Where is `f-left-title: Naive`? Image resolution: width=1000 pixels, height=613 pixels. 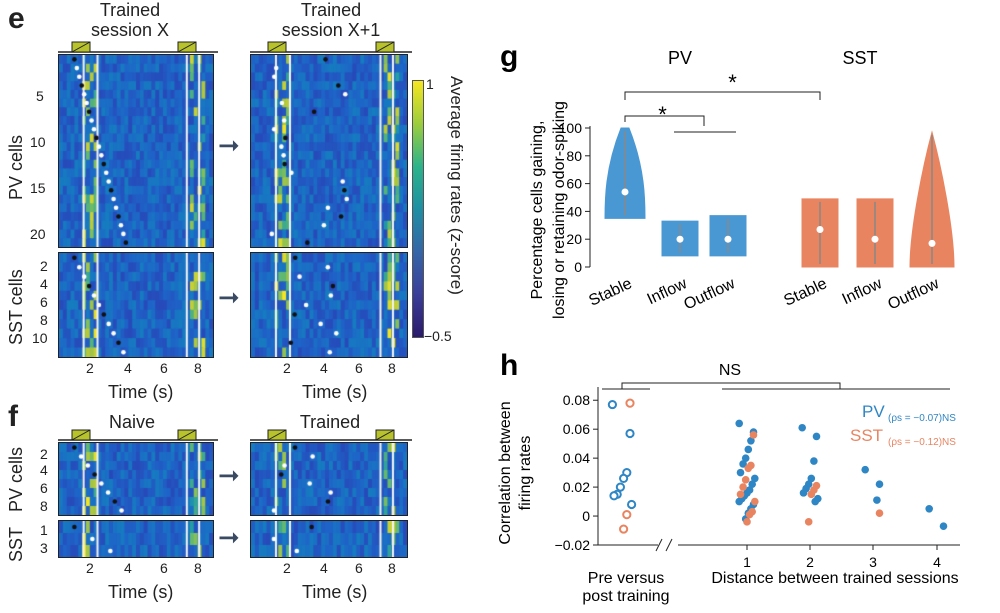
f-left-title: Naive is located at coordinates (132, 422).